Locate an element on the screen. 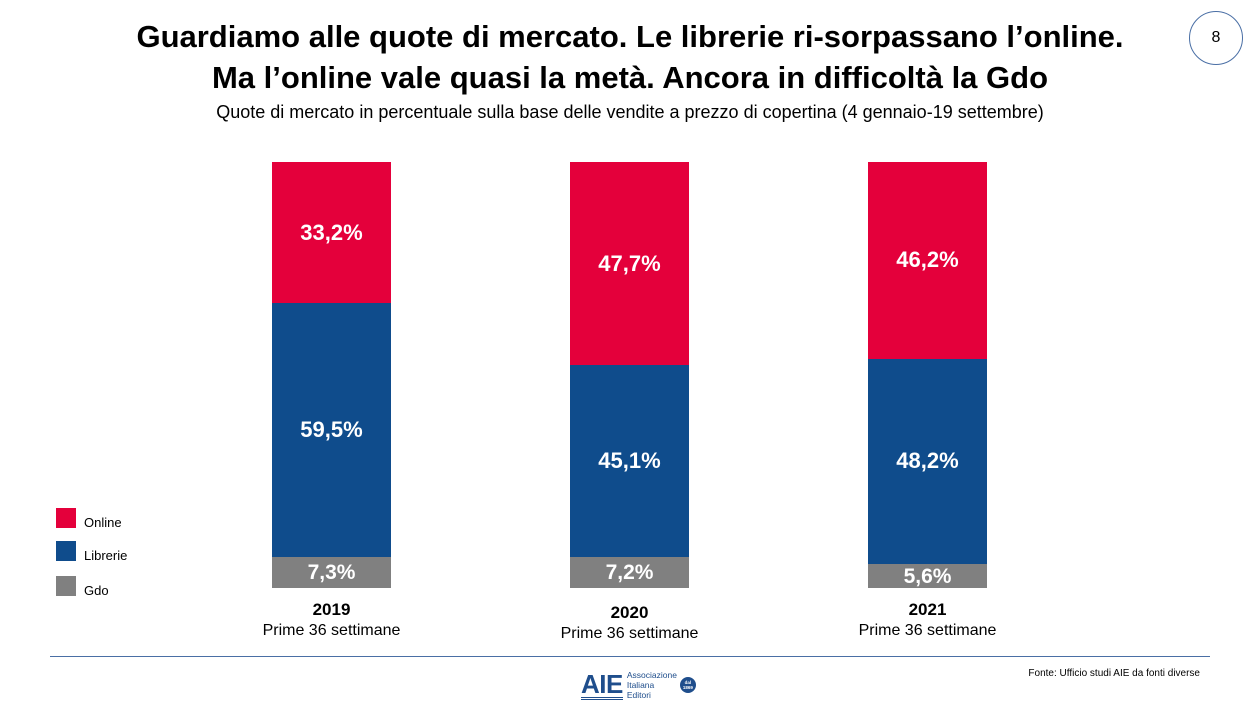 The image size is (1252, 710). category-label: 2021 is located at coordinates (927, 609).